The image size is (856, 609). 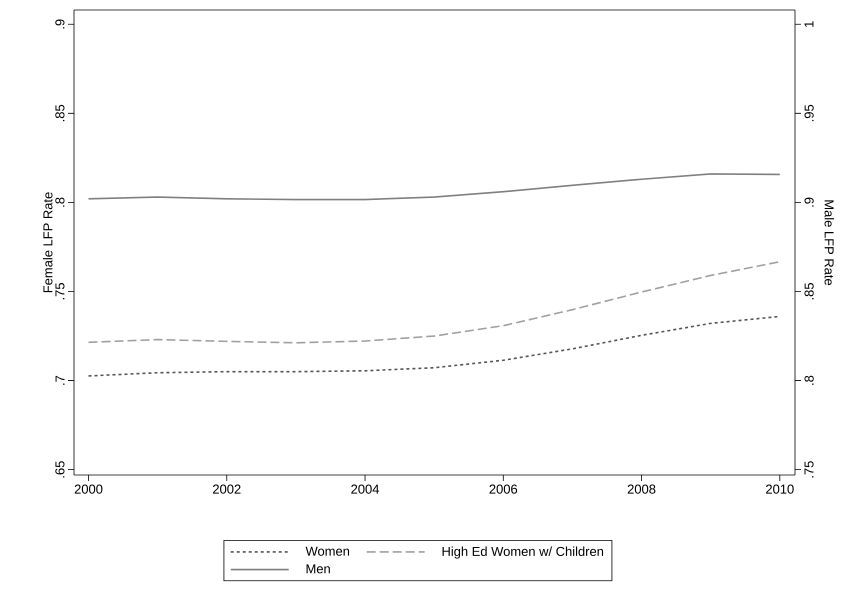 I want to click on y2-tick-label: .85, so click(x=809, y=291).